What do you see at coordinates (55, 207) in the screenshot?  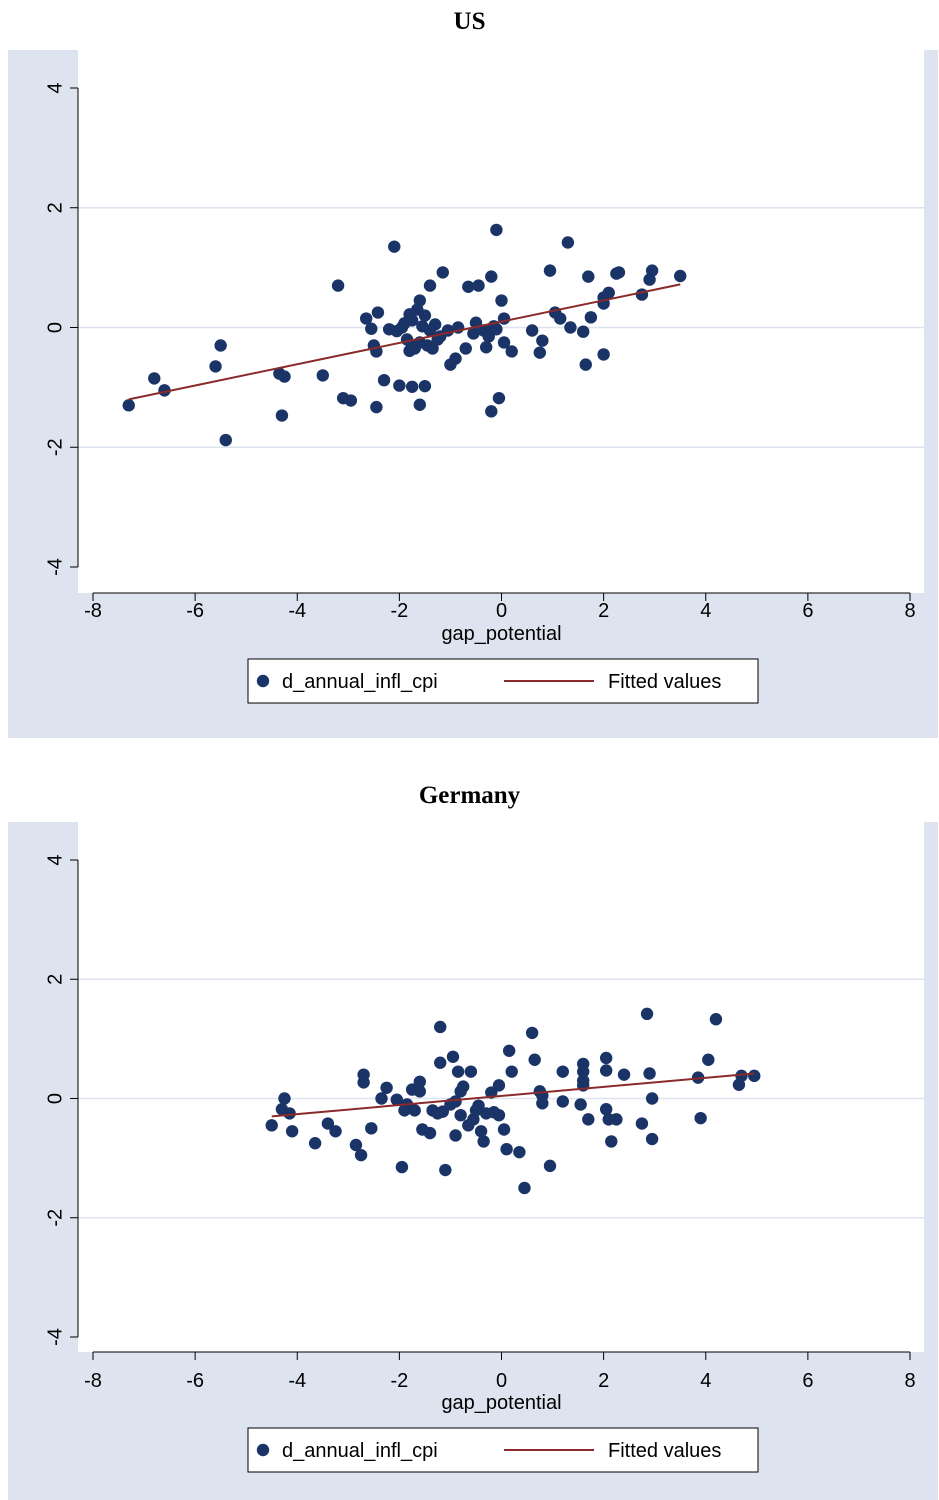 I see `y-tick-label: 2` at bounding box center [55, 207].